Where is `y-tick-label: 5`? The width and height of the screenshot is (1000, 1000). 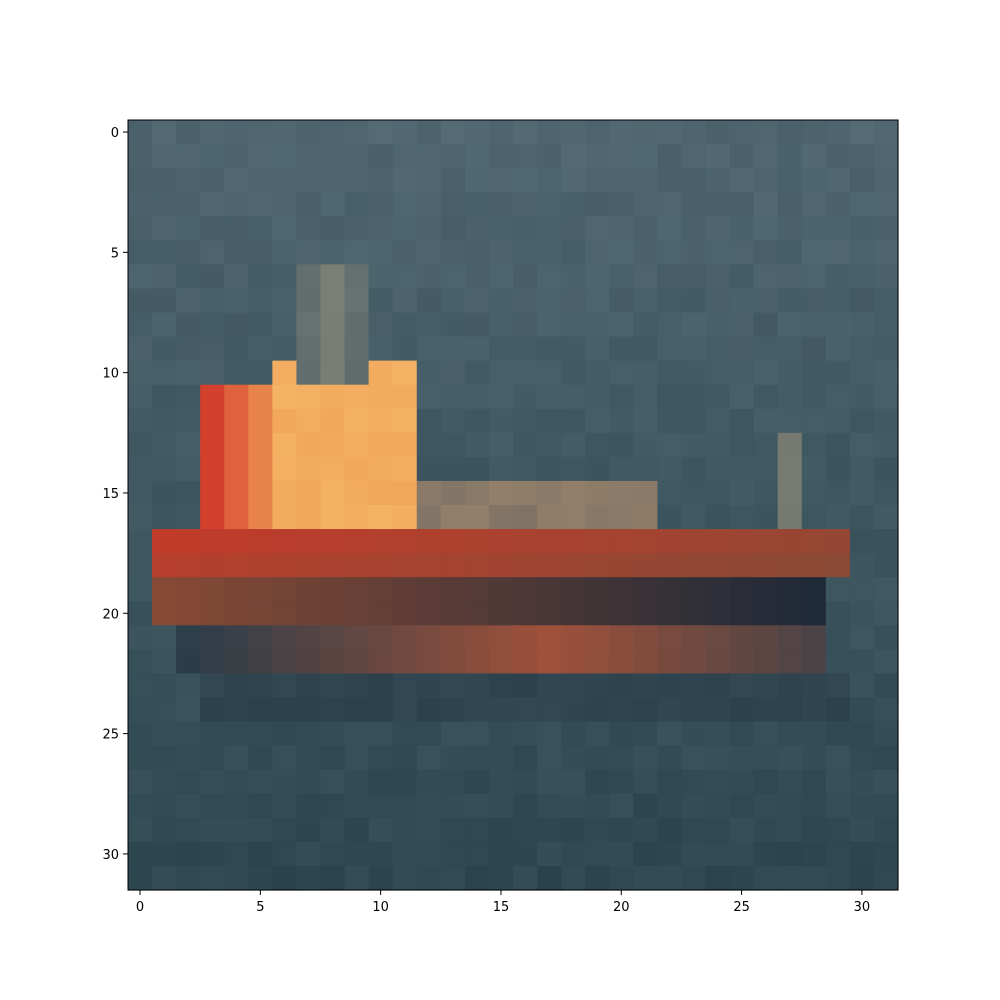 y-tick-label: 5 is located at coordinates (115, 253).